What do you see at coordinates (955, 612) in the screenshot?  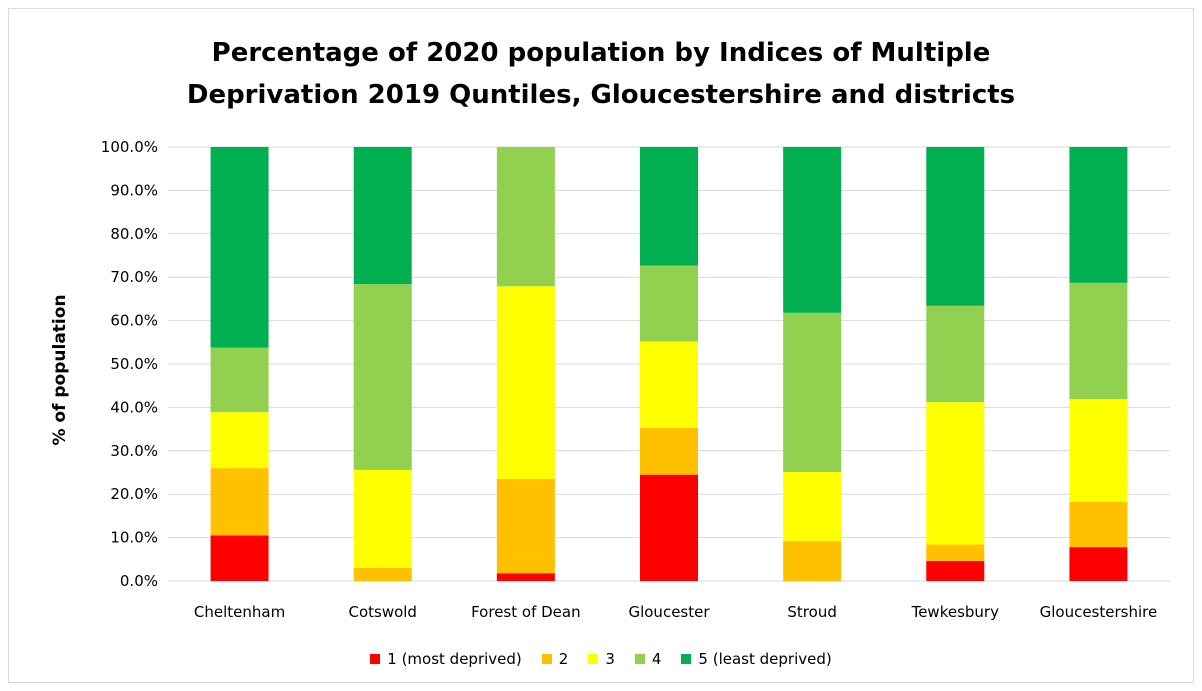 I see `x-tick-label: Tewkesbury` at bounding box center [955, 612].